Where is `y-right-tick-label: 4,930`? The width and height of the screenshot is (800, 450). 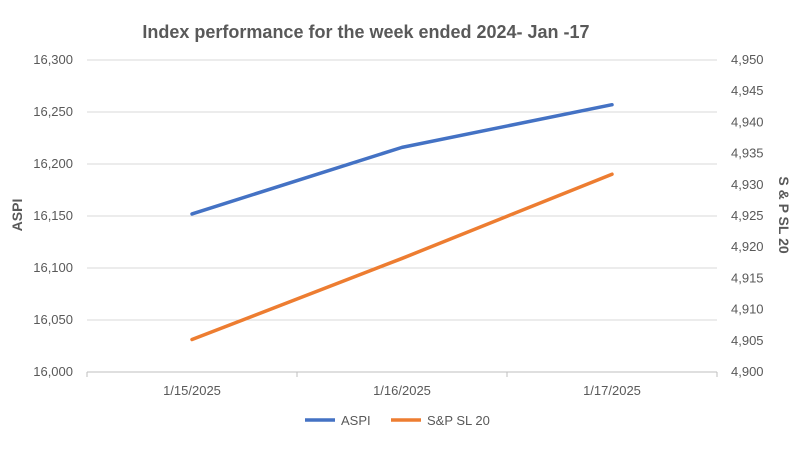
y-right-tick-label: 4,930 is located at coordinates (747, 184).